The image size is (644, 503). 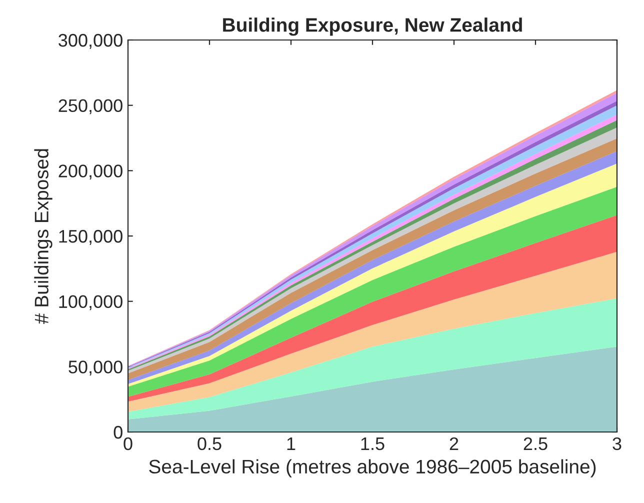 What do you see at coordinates (128, 443) in the screenshot?
I see `x-tick-label: 0` at bounding box center [128, 443].